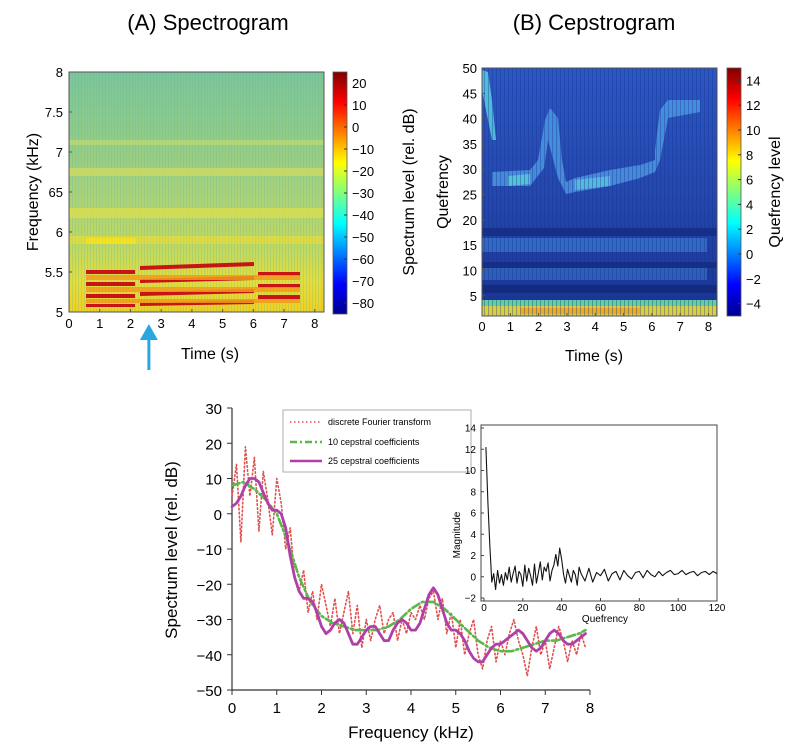 This screenshot has width=795, height=750. What do you see at coordinates (470, 220) in the screenshot?
I see `cep-y-tick-label-3: 20` at bounding box center [470, 220].